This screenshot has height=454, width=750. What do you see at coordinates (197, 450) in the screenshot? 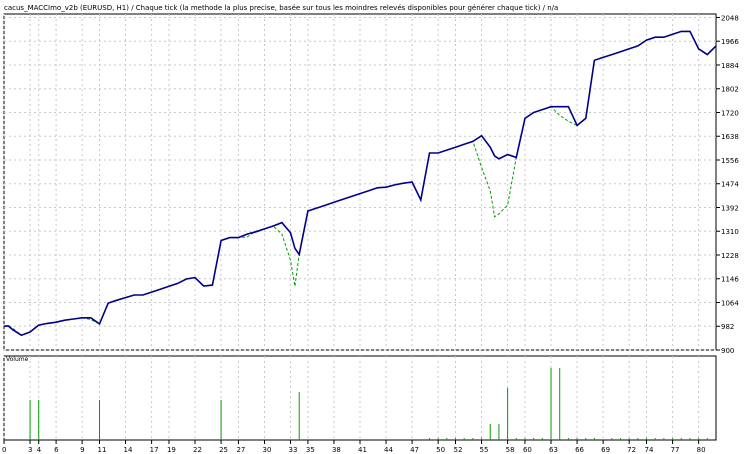
I see `x-tick-label: 22` at bounding box center [197, 450].